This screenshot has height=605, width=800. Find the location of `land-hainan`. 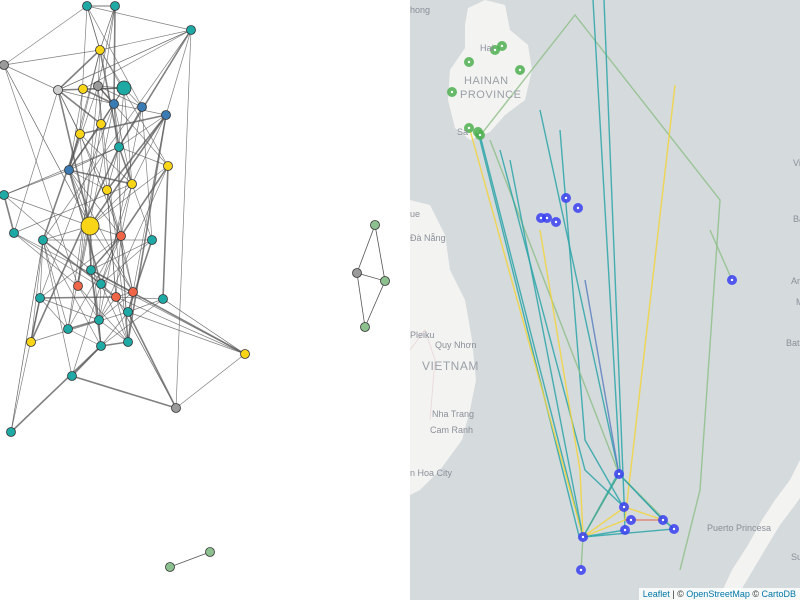

land-hainan is located at coordinates (490, 70).